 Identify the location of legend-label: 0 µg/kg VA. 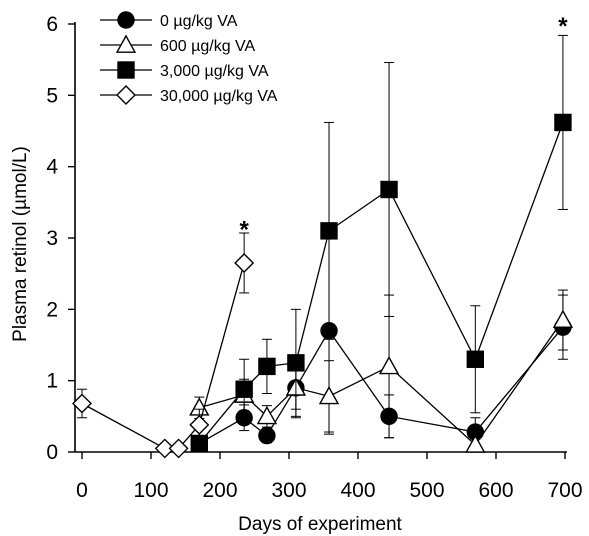
(199, 21).